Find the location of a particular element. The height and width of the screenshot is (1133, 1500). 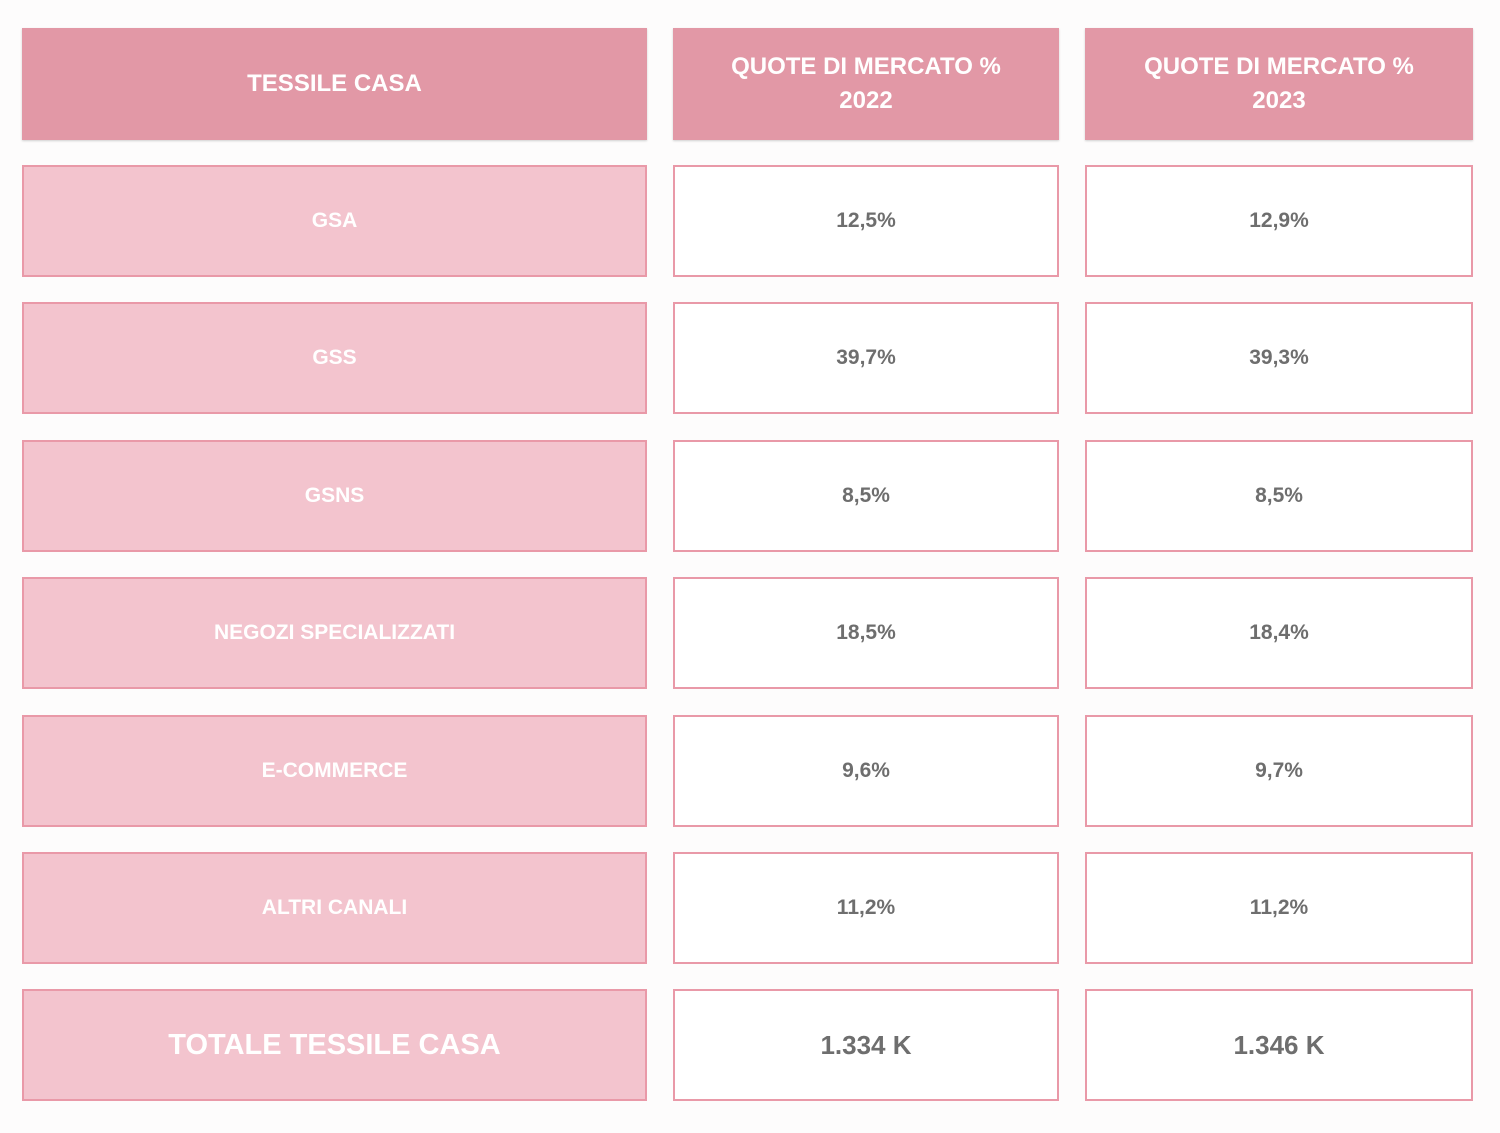

header-label: TESSILE CASA is located at coordinates (334, 83).